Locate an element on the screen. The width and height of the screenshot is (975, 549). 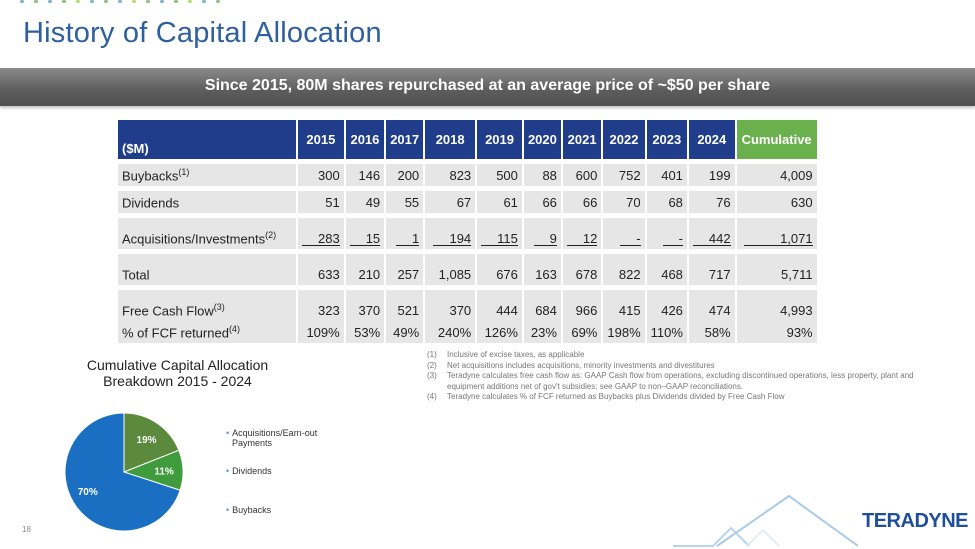
table-cell: 323 is located at coordinates (321, 305).